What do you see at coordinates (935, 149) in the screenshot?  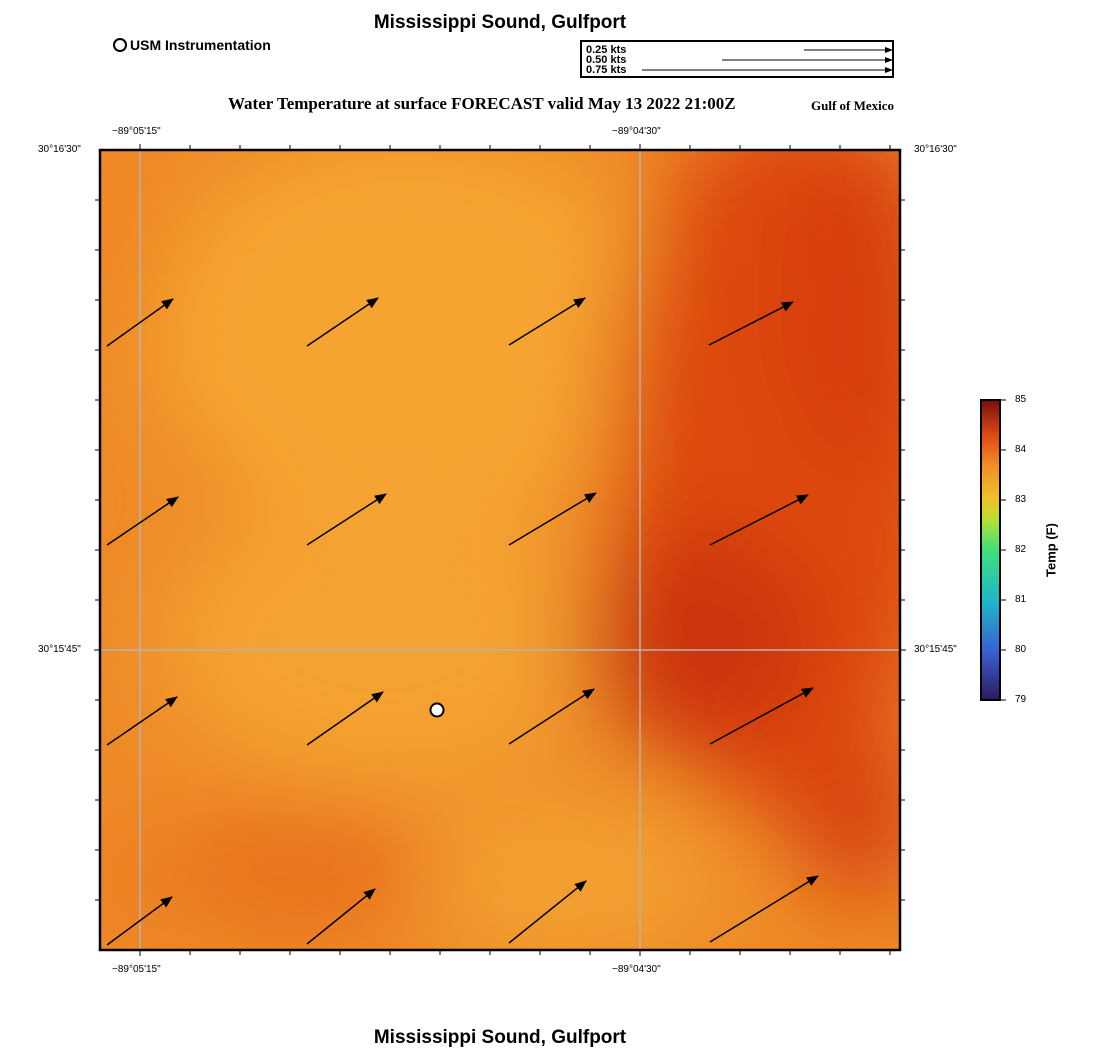 I see `lat-tick-label-right: 30°16'30"` at bounding box center [935, 149].